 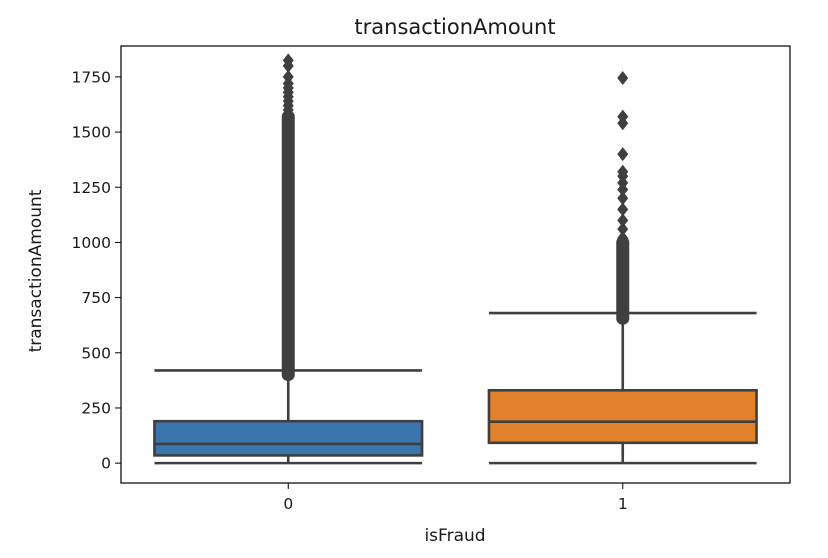 I want to click on x-tick-label: 1, so click(x=623, y=504).